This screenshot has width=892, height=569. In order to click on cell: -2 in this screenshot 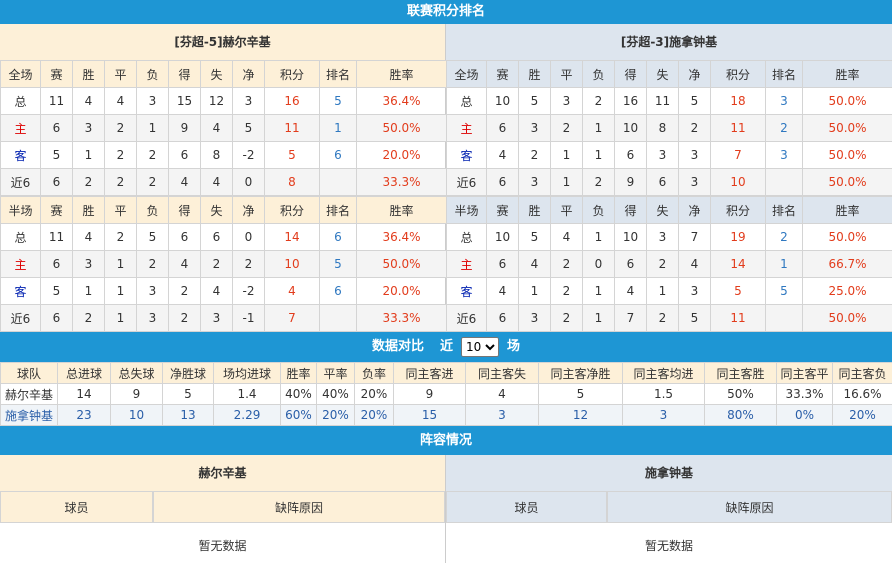, I will do `click(249, 155)`.